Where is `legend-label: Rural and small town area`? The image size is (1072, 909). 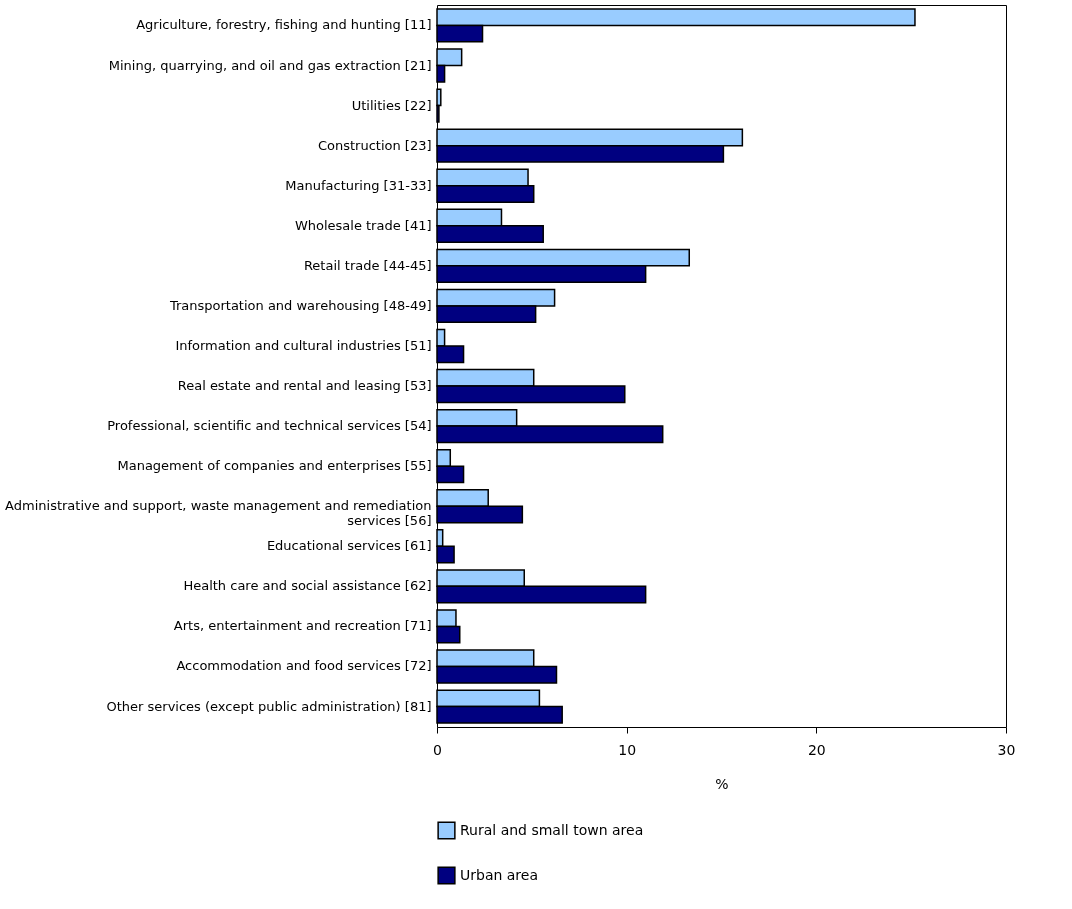
legend-label: Rural and small town area is located at coordinates (552, 829).